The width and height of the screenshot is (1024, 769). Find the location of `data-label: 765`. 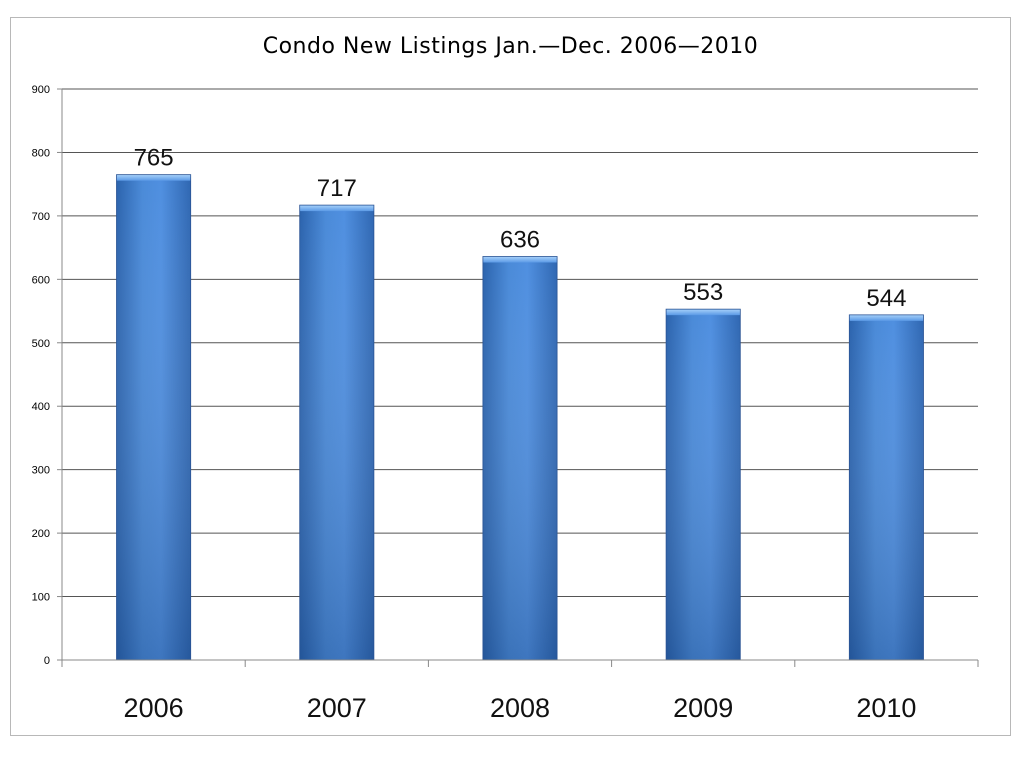

data-label: 765 is located at coordinates (154, 158).